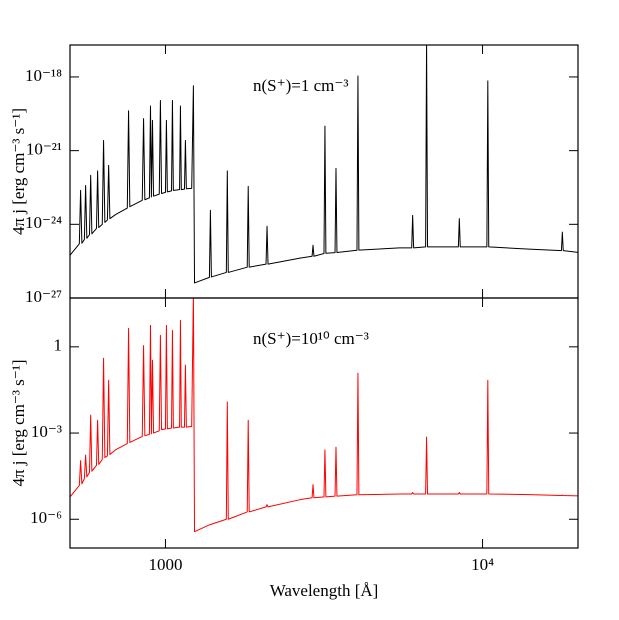 Image resolution: width=619 pixels, height=620 pixels. What do you see at coordinates (46, 517) in the screenshot?
I see `y-tick-label: 10⁻⁶` at bounding box center [46, 517].